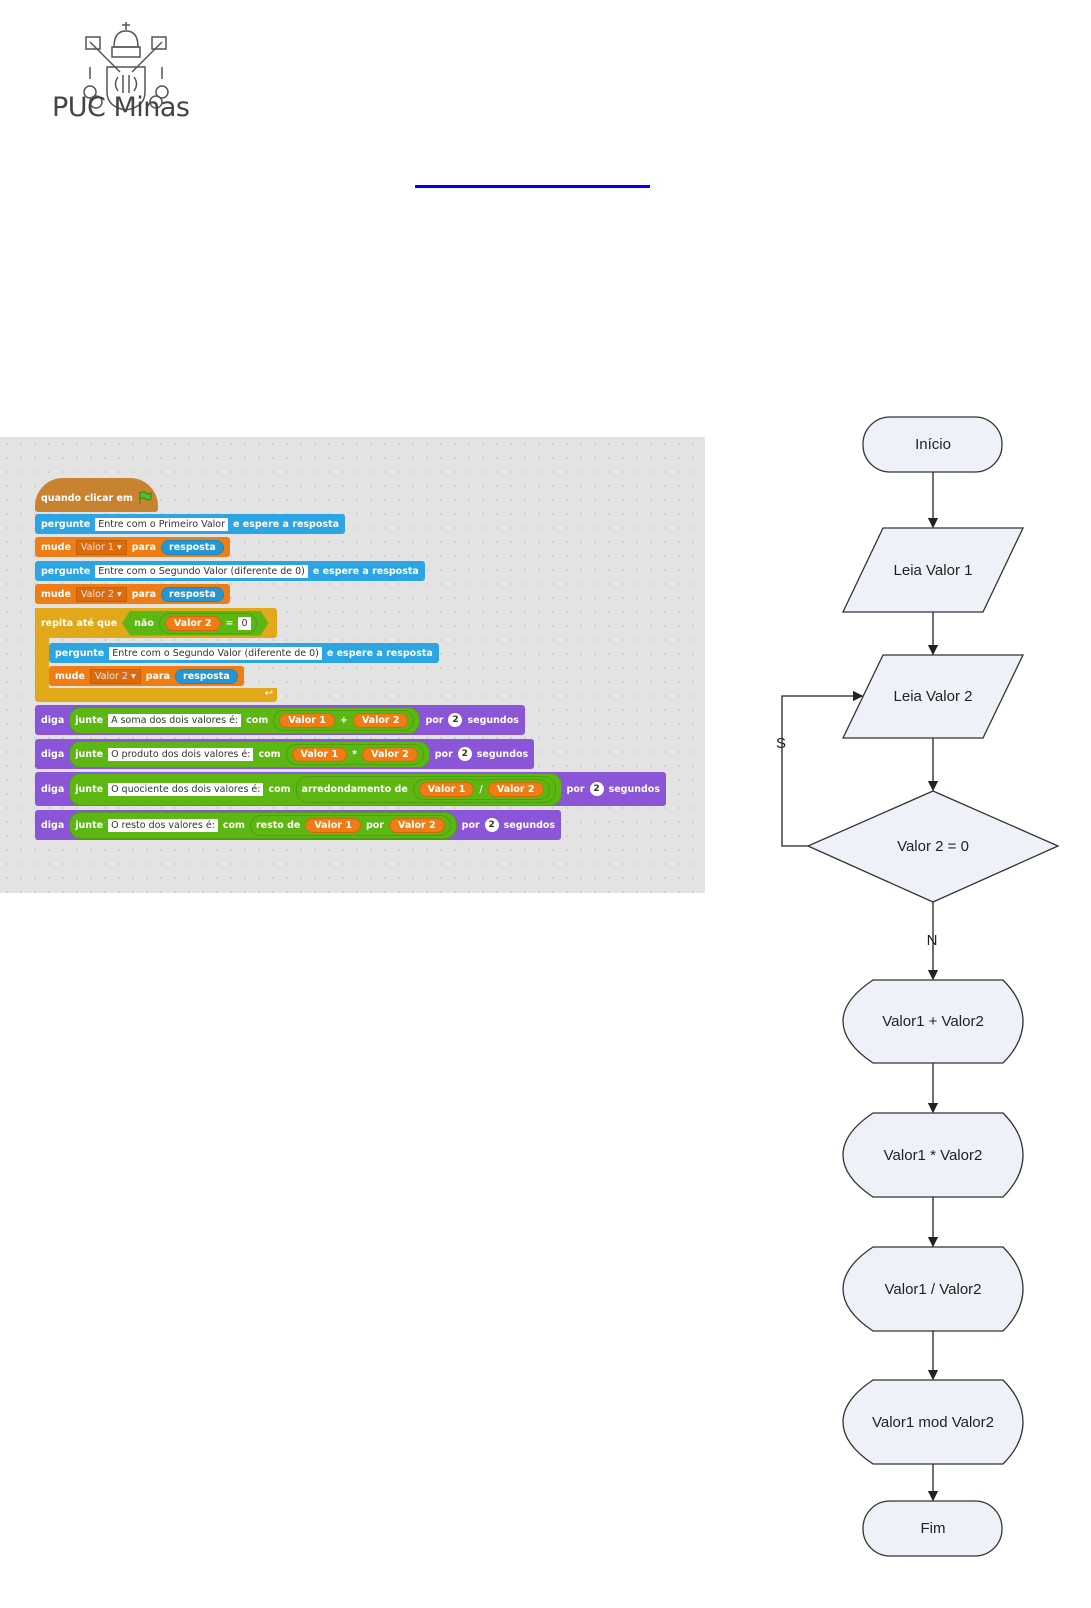  Describe the element at coordinates (354, 789) in the screenshot. I see `block-label: arredondamento de` at that location.